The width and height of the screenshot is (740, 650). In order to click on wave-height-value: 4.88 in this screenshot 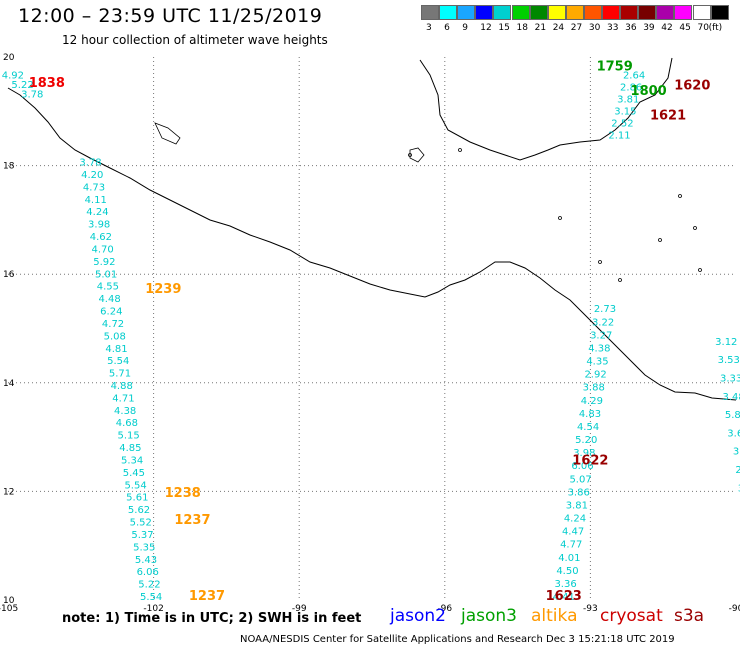, I will do `click(122, 386)`.